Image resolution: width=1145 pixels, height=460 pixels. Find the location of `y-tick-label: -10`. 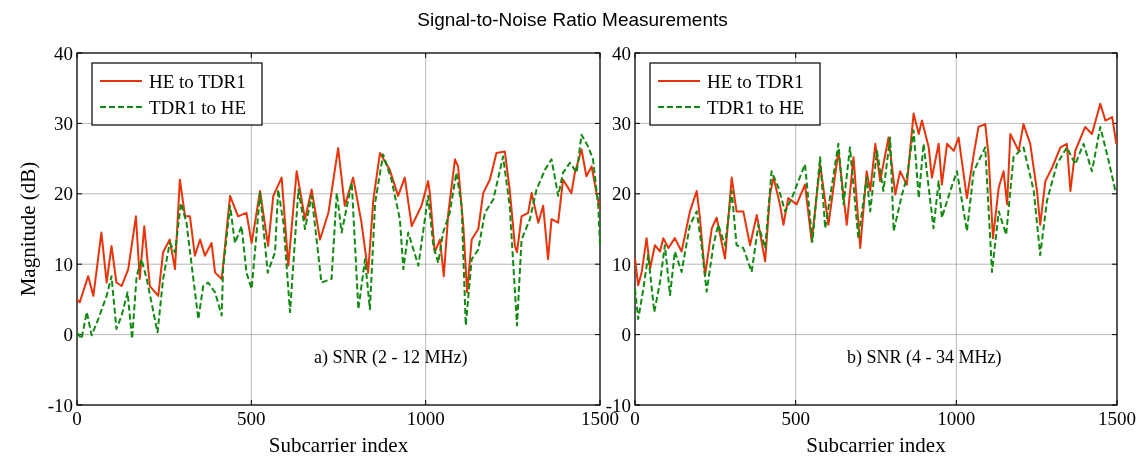

y-tick-label: -10 is located at coordinates (60, 405).